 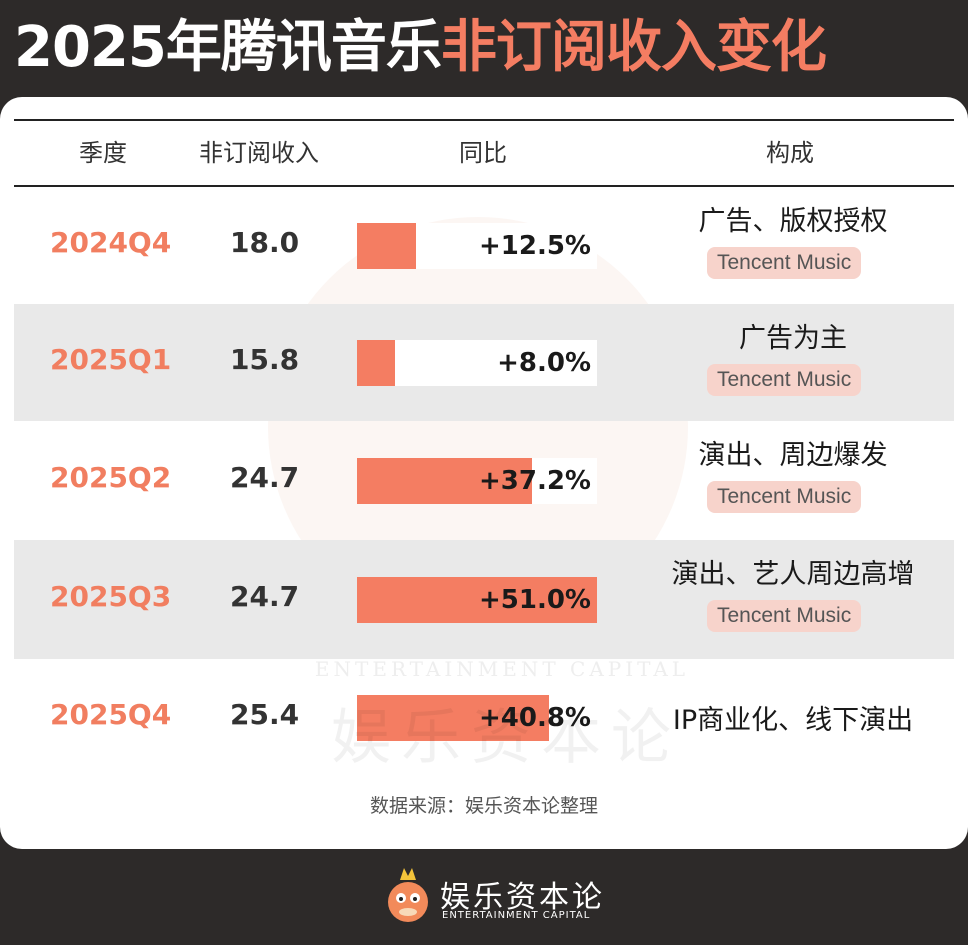 What do you see at coordinates (259, 153) in the screenshot?
I see `header-revenue: 非订阅收入` at bounding box center [259, 153].